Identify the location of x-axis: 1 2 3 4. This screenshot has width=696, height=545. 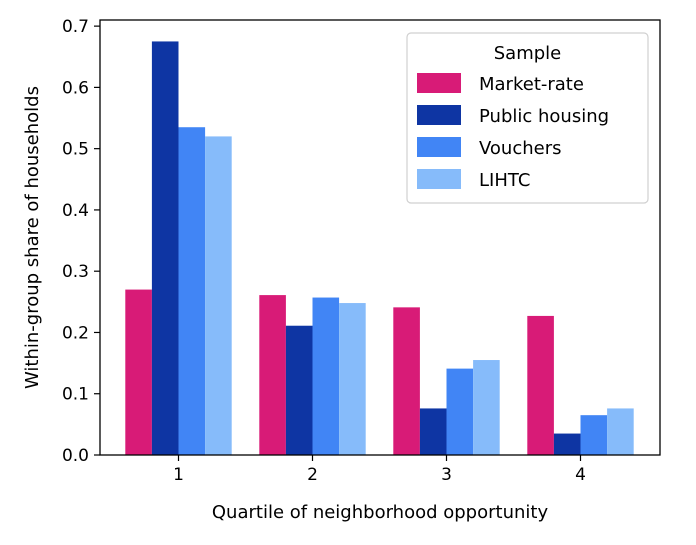
(379, 470).